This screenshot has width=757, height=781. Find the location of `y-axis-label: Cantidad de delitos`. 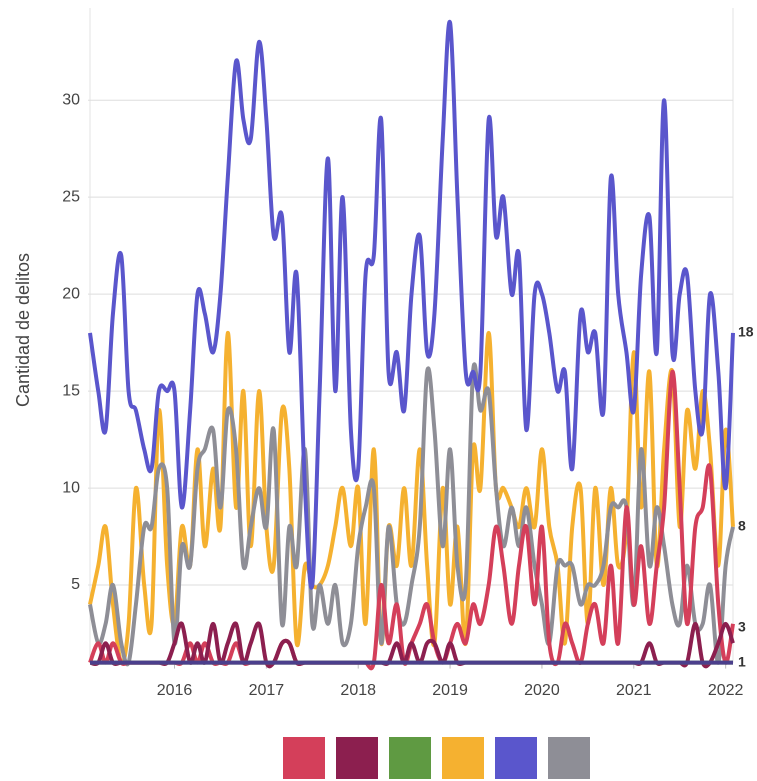

y-axis-label: Cantidad de delitos is located at coordinates (23, 330).